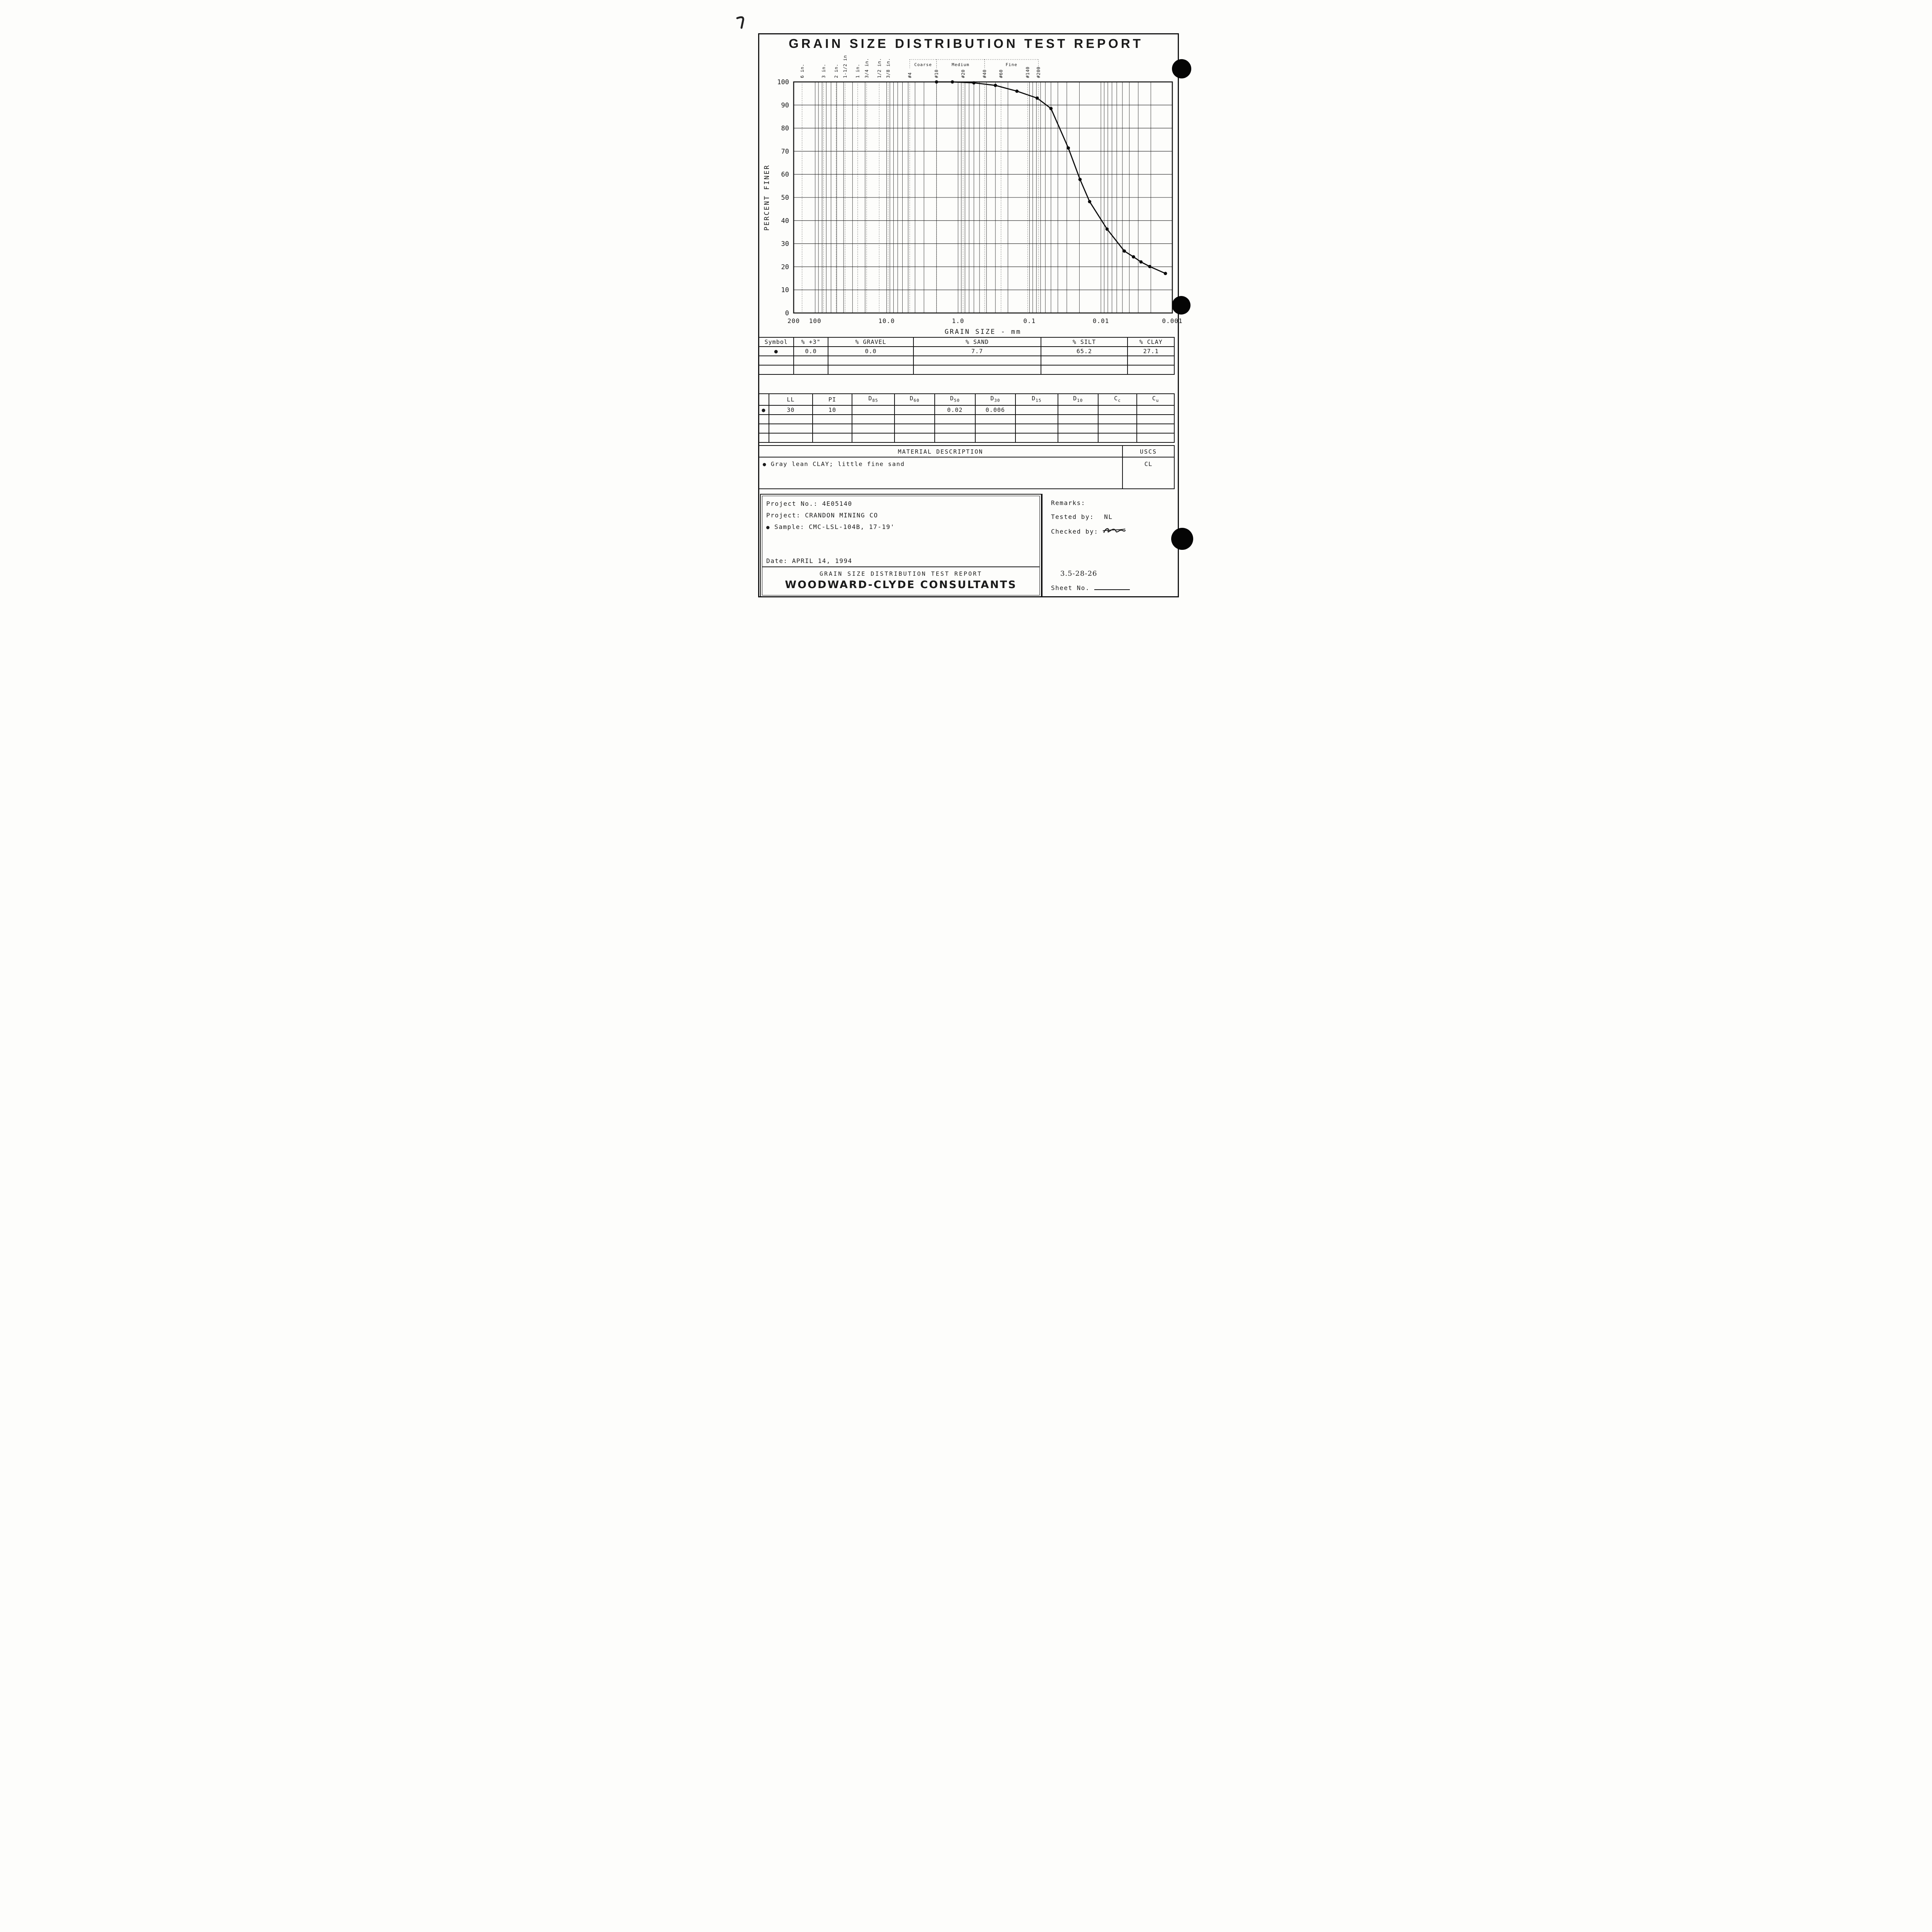 Image resolution: width=1932 pixels, height=1932 pixels. Describe the element at coordinates (811, 342) in the screenshot. I see `column-header: % +3"` at that location.